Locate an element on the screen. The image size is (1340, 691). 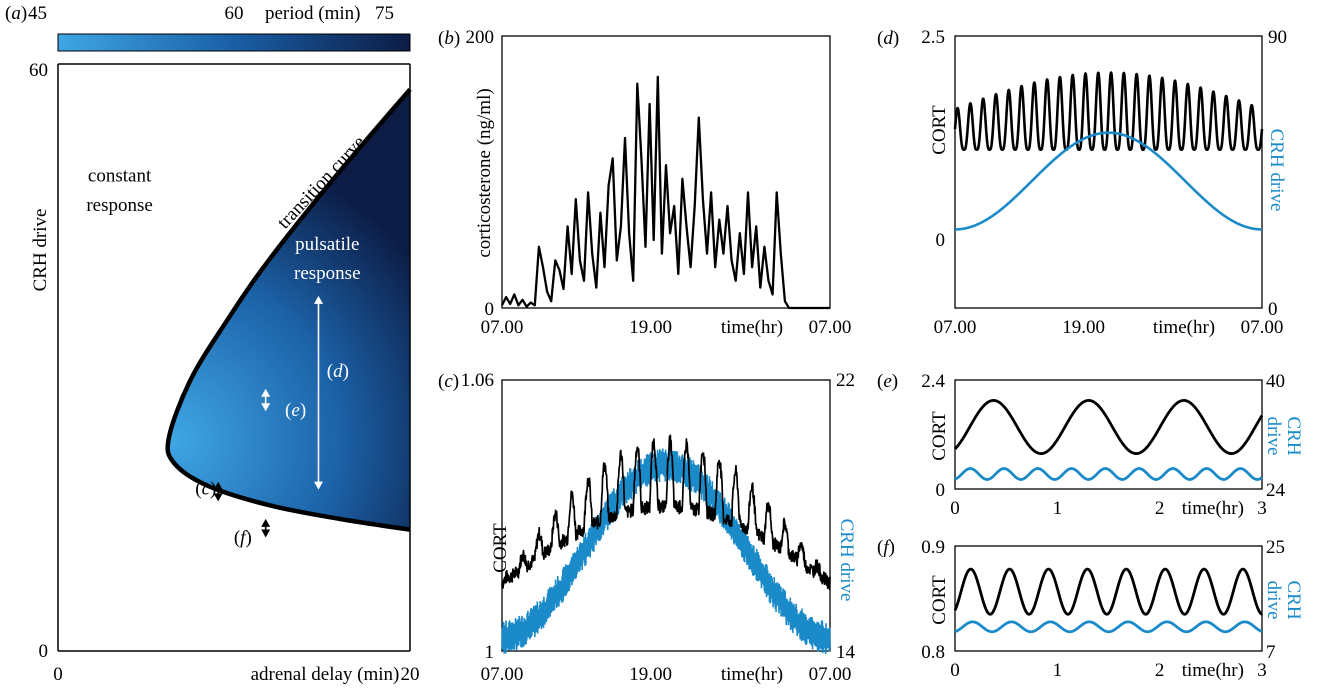
y-right-tick-label: 40 is located at coordinates (1275, 381).